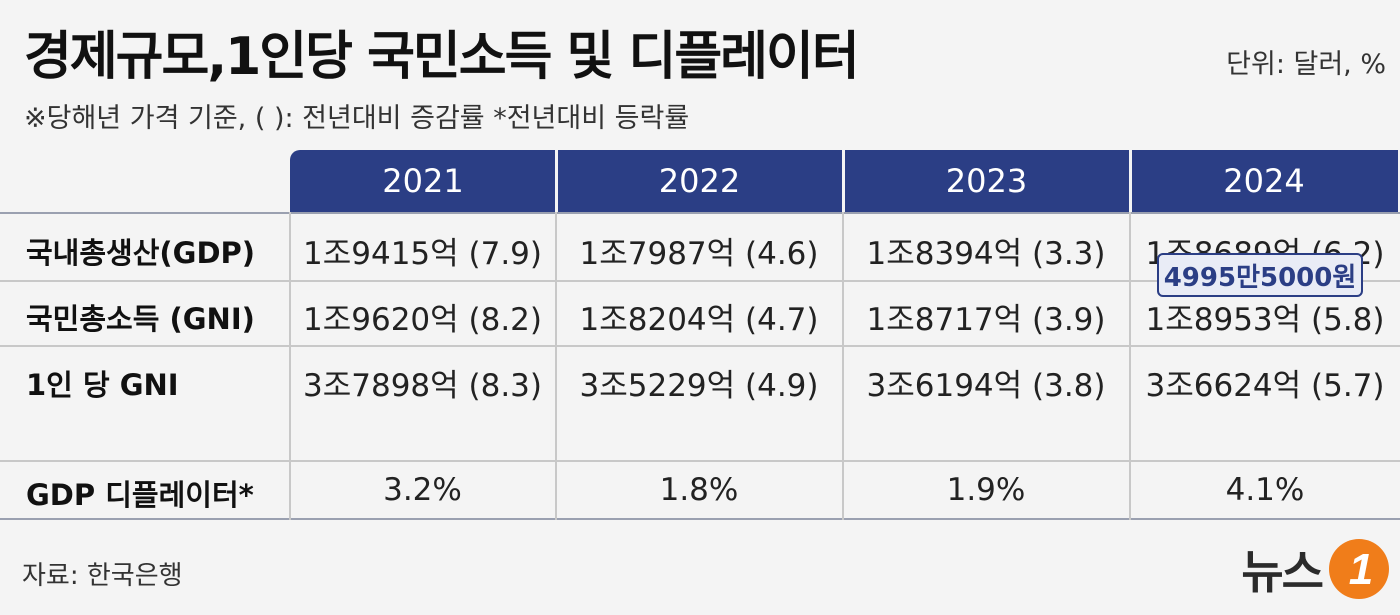 The image size is (1400, 615). Describe the element at coordinates (699, 320) in the screenshot. I see `table-cell: 1조8204억 (4.7)` at that location.